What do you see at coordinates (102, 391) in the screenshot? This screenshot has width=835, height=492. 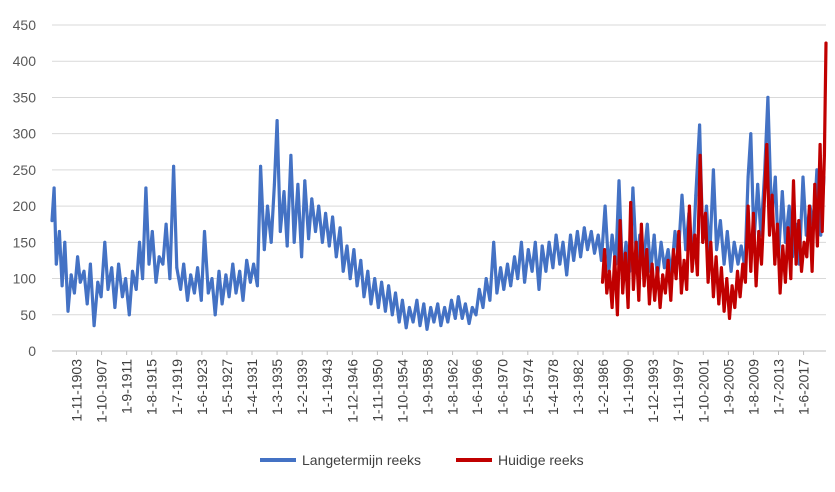 I see `x-tick-label: 1-10-1907` at bounding box center [102, 391].